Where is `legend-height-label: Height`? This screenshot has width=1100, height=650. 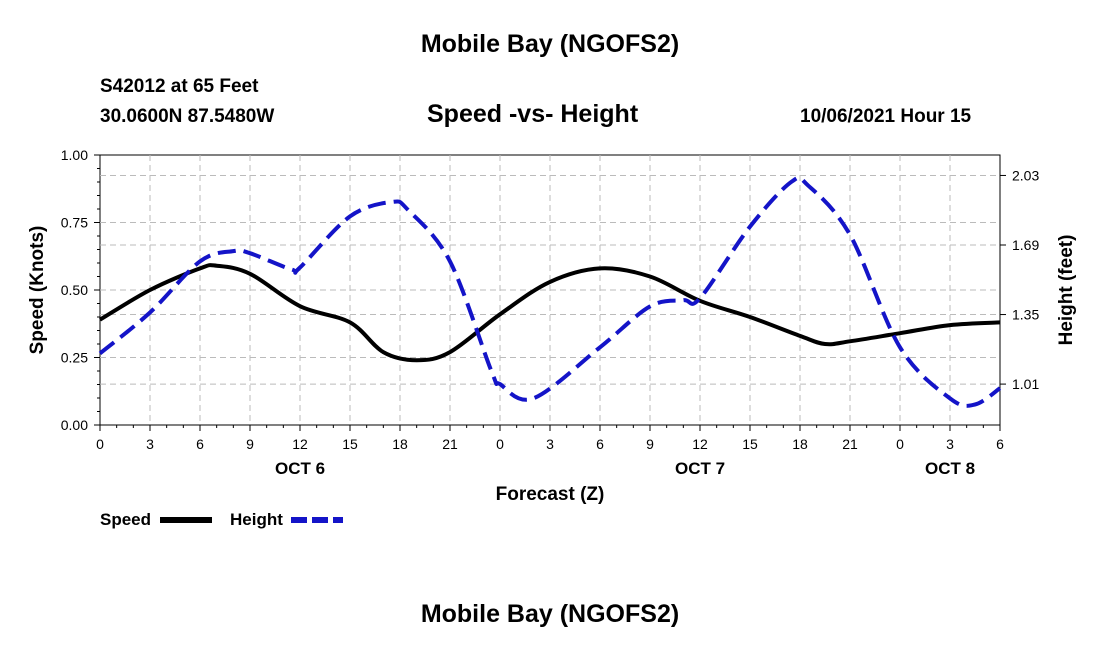
legend-height-label: Height is located at coordinates (256, 519).